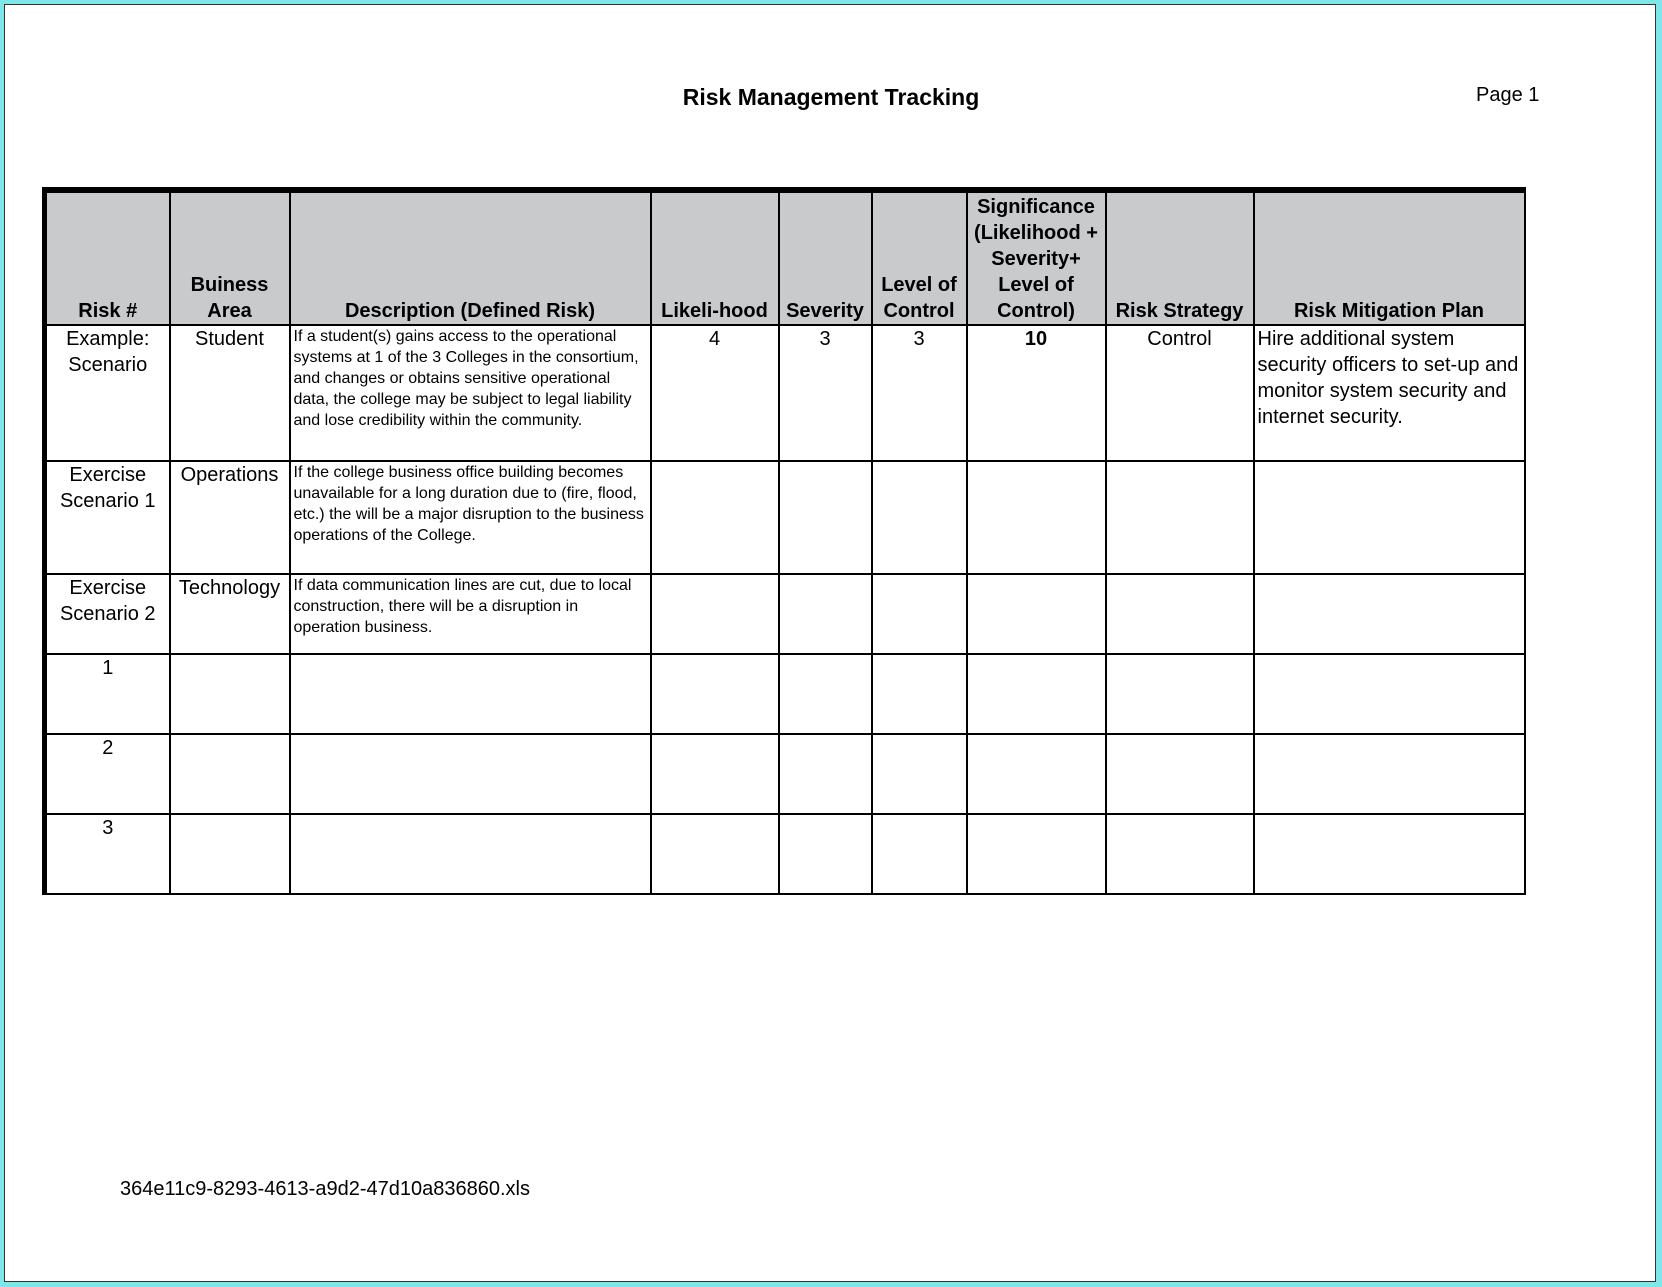 Image resolution: width=1662 pixels, height=1287 pixels. What do you see at coordinates (714, 257) in the screenshot?
I see `header-likelihood: Likeli-hood` at bounding box center [714, 257].